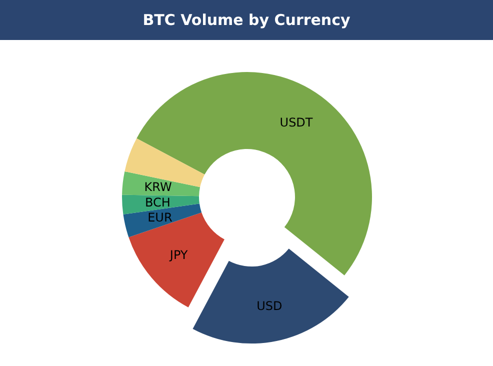  Describe the element at coordinates (269, 306) in the screenshot. I see `slice-label: USD` at that location.